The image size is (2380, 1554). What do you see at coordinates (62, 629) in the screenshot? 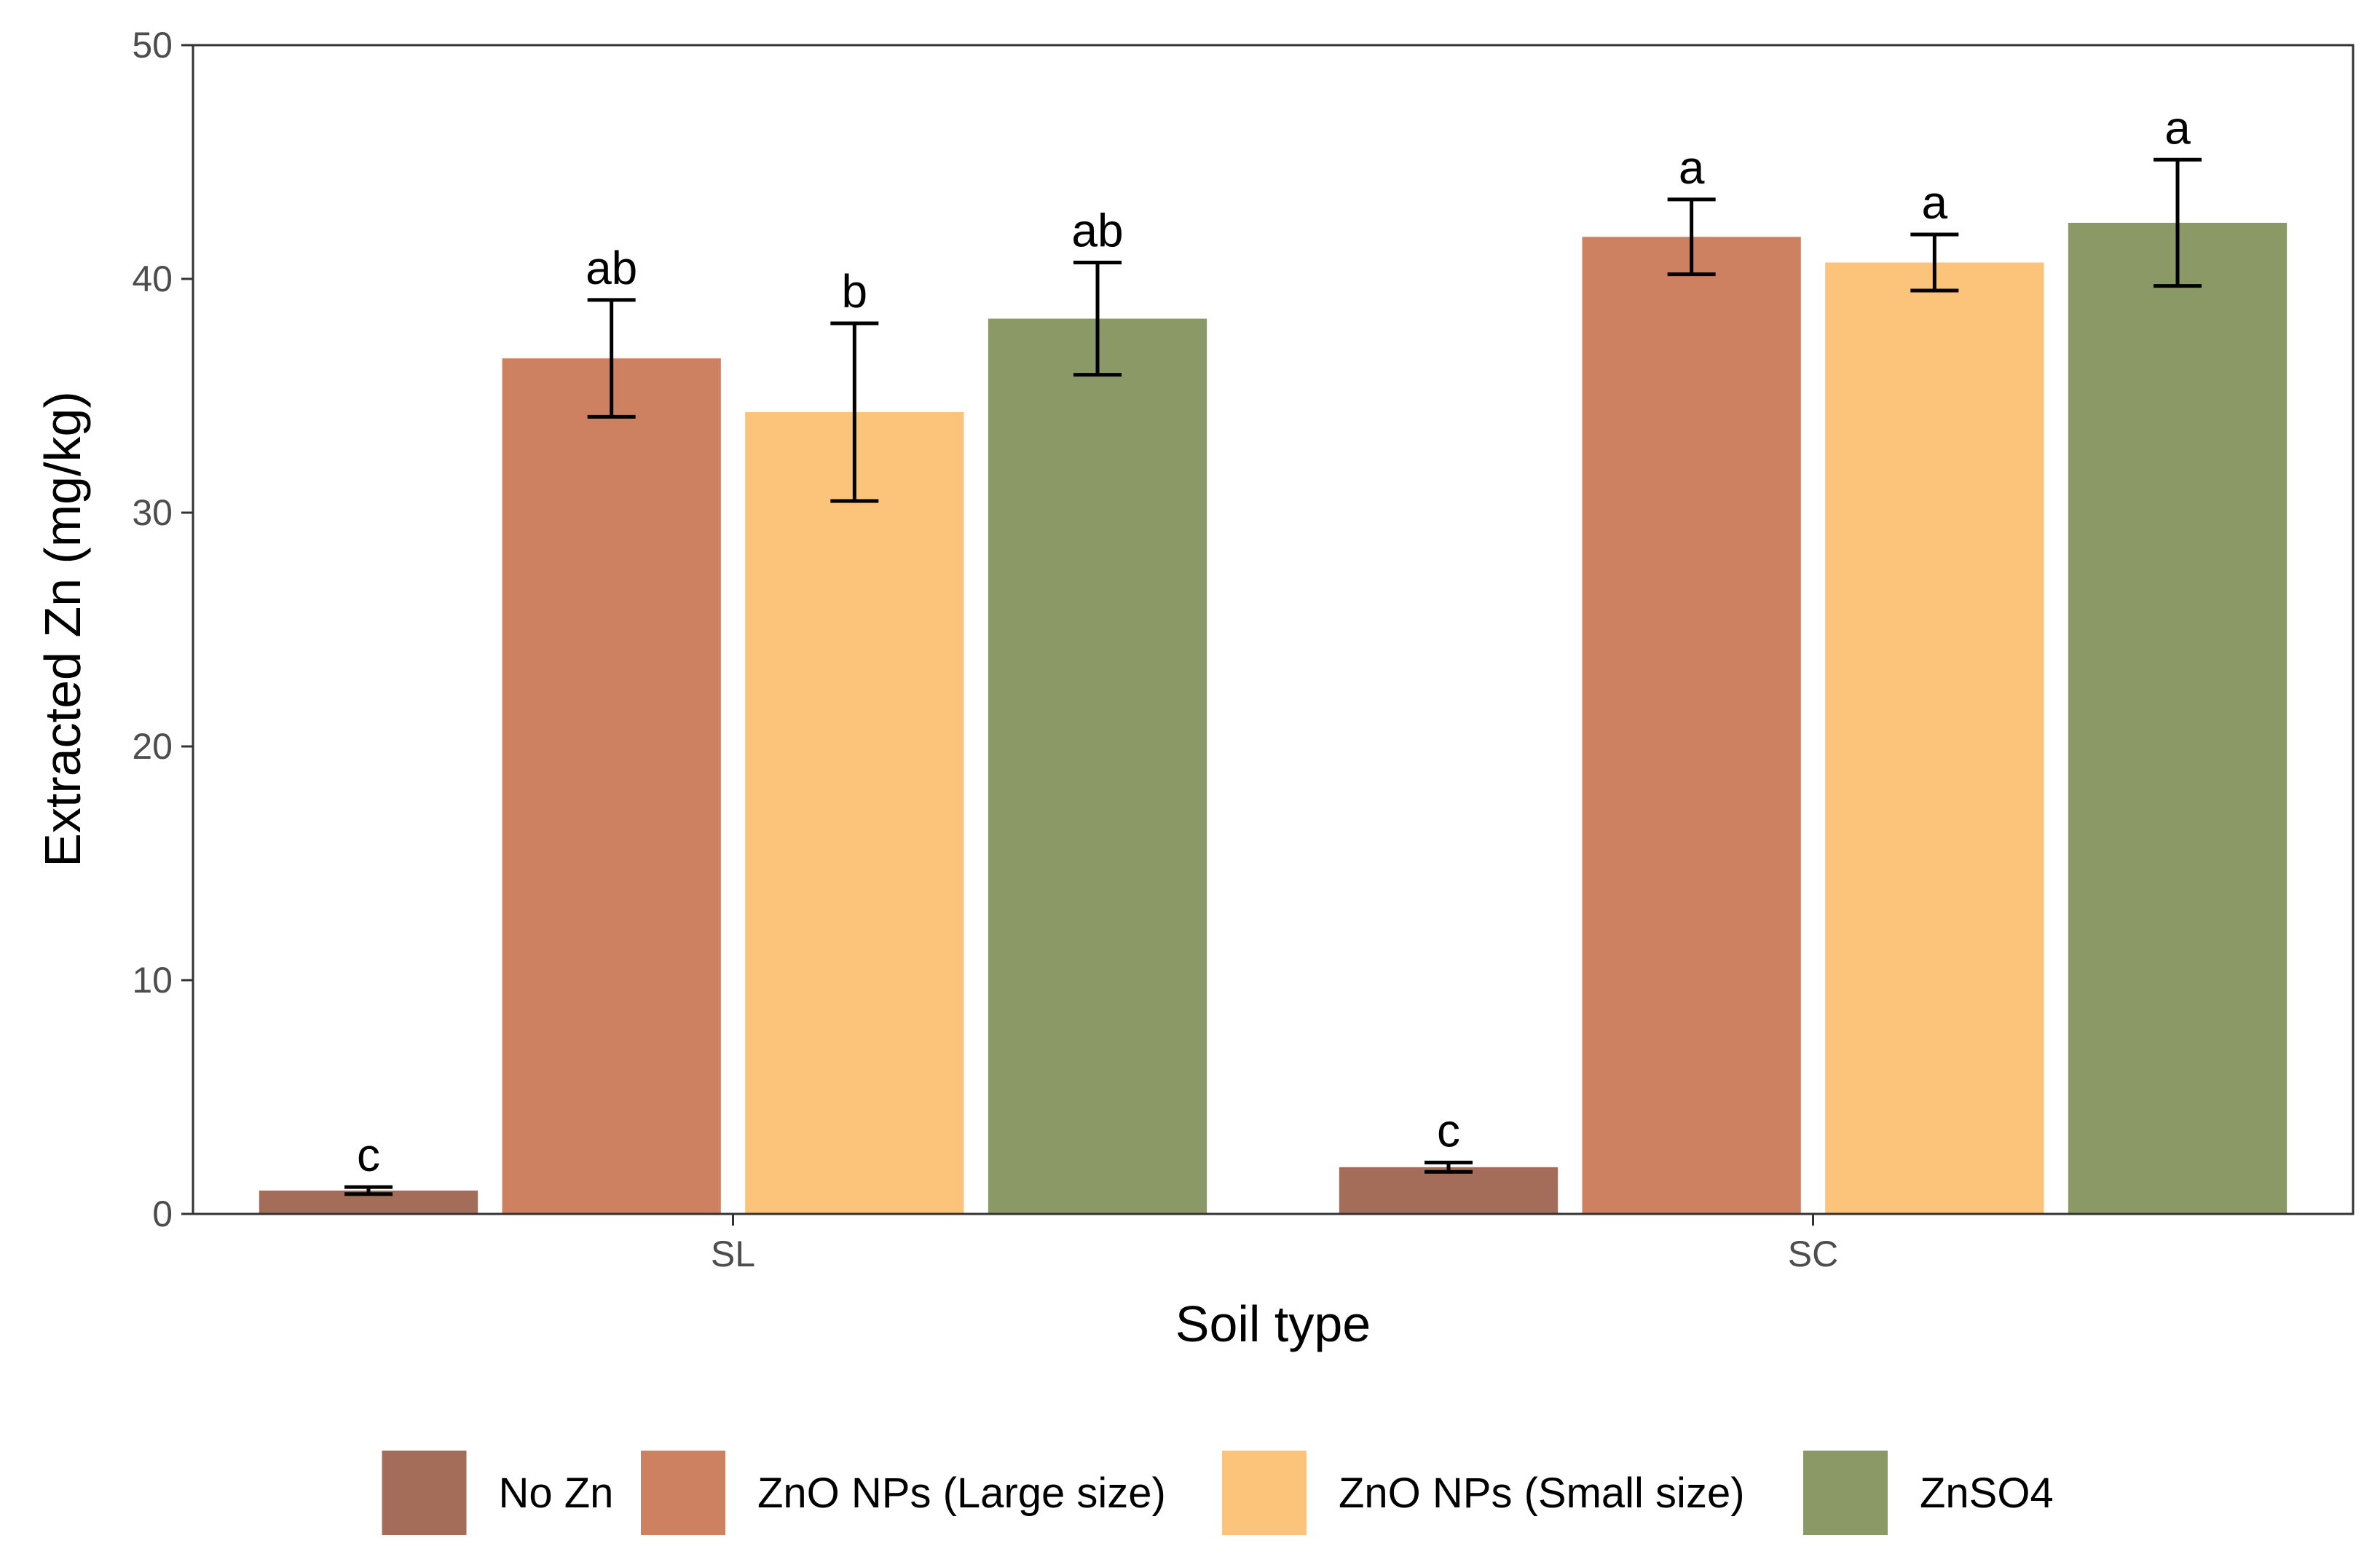
I see `y-axis-title: Extracted Zn (mg/kg)` at bounding box center [62, 629].